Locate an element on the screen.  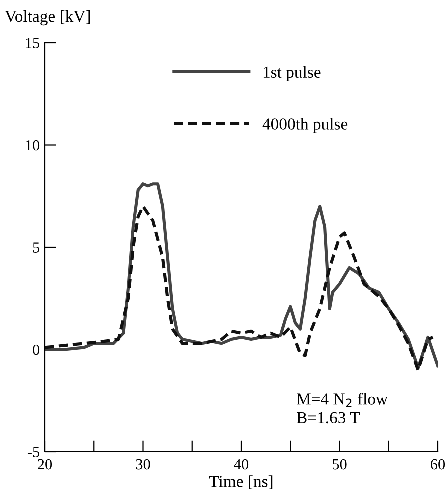
x-tick-label: 60 is located at coordinates (438, 464).